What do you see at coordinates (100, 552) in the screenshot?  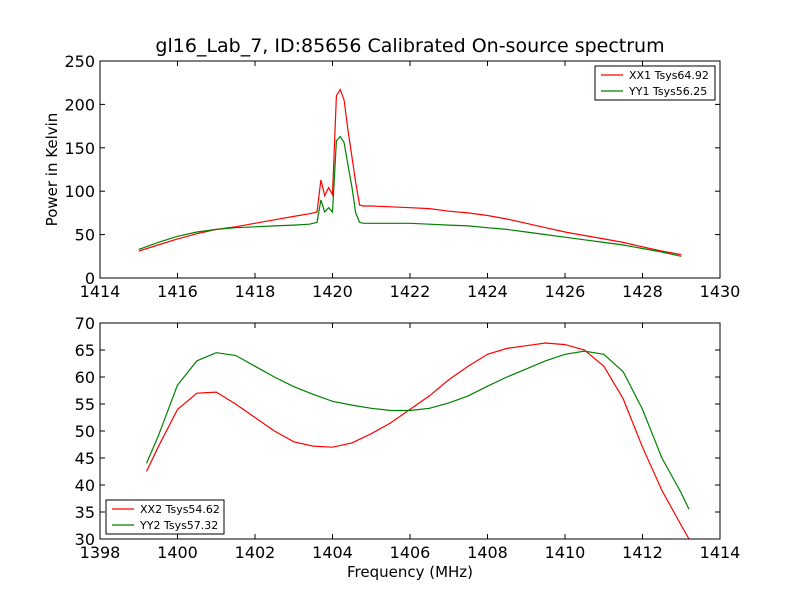 I see `x-tick-label: 1398` at bounding box center [100, 552].